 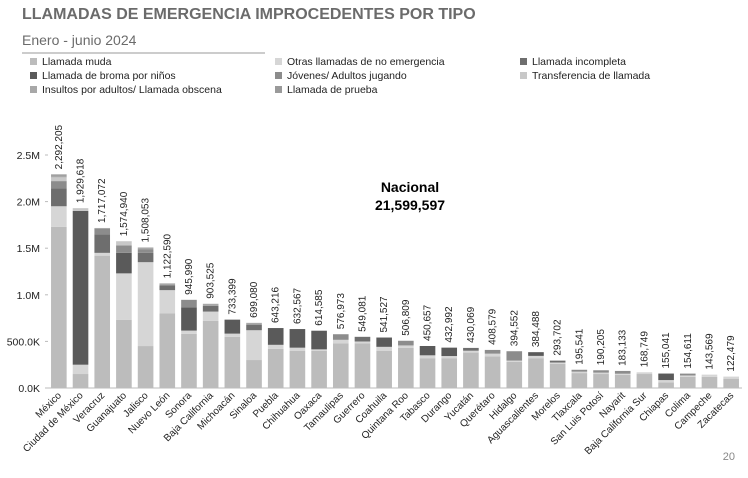 I want to click on total-label: 549,081, so click(x=362, y=313).